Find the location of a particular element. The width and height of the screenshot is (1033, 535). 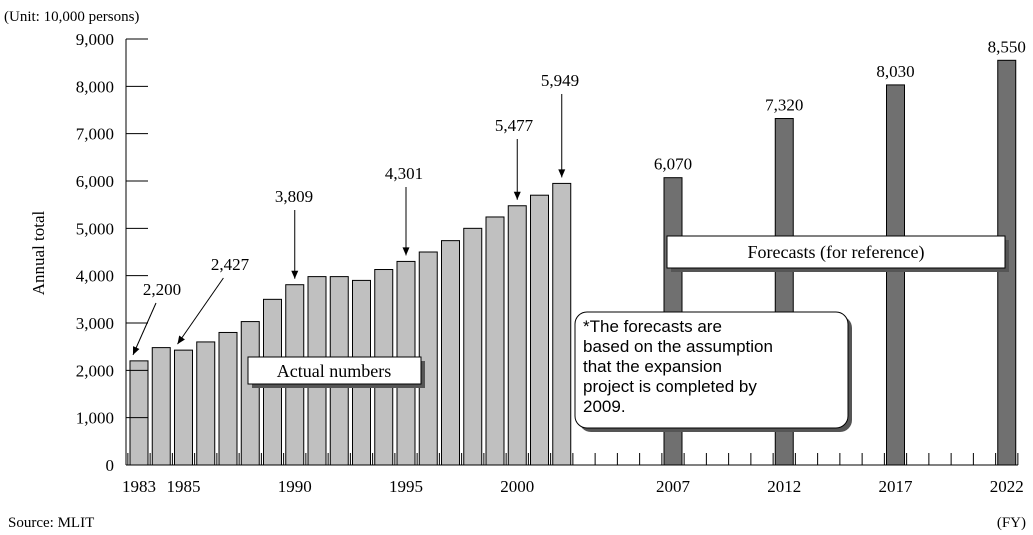

x-tick-label: 2022 is located at coordinates (1007, 486).